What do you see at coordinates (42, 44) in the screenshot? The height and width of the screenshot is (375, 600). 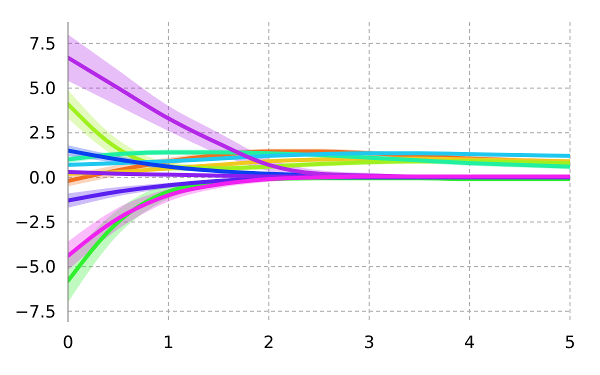 I see `y-tick-label: 7.5` at bounding box center [42, 44].